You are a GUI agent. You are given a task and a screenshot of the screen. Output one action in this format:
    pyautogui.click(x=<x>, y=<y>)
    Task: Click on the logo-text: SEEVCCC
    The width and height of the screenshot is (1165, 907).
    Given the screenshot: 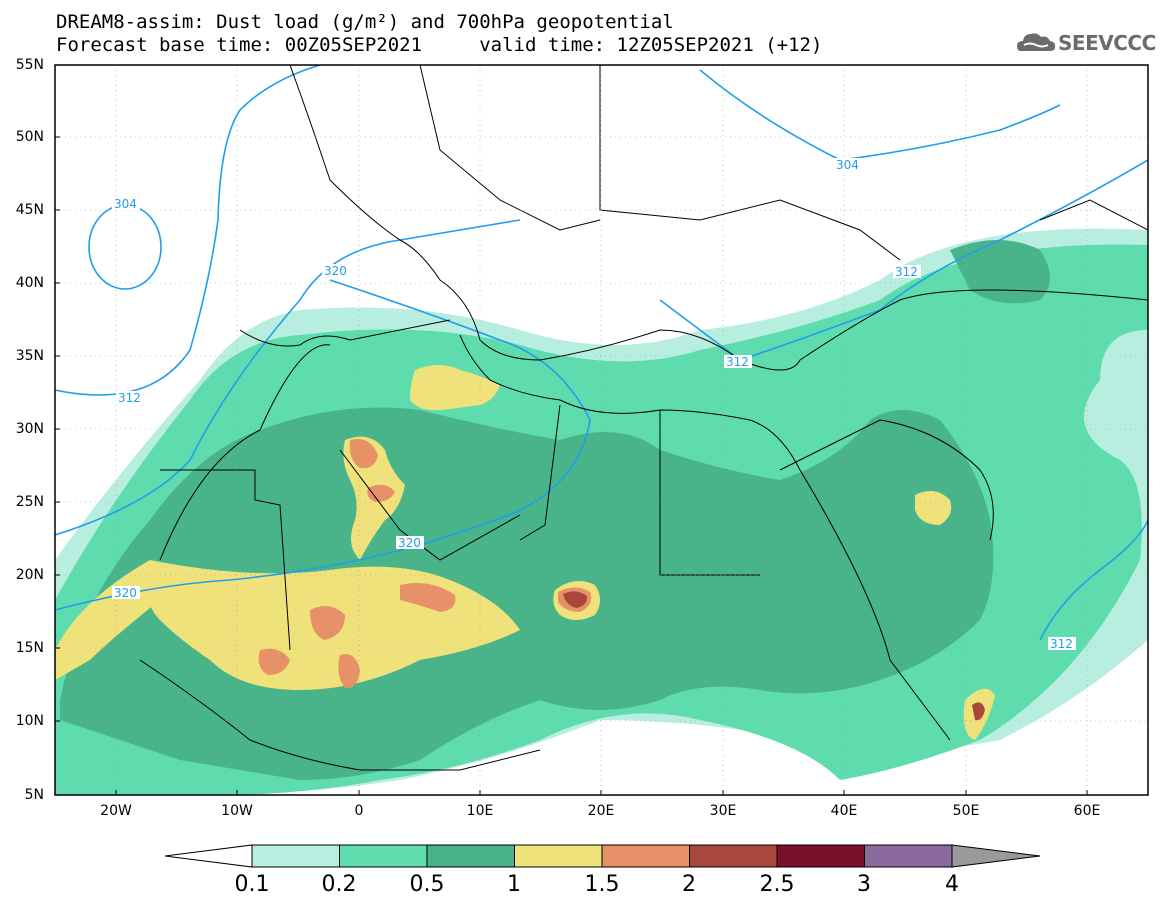 What is the action you would take?
    pyautogui.click(x=1107, y=43)
    